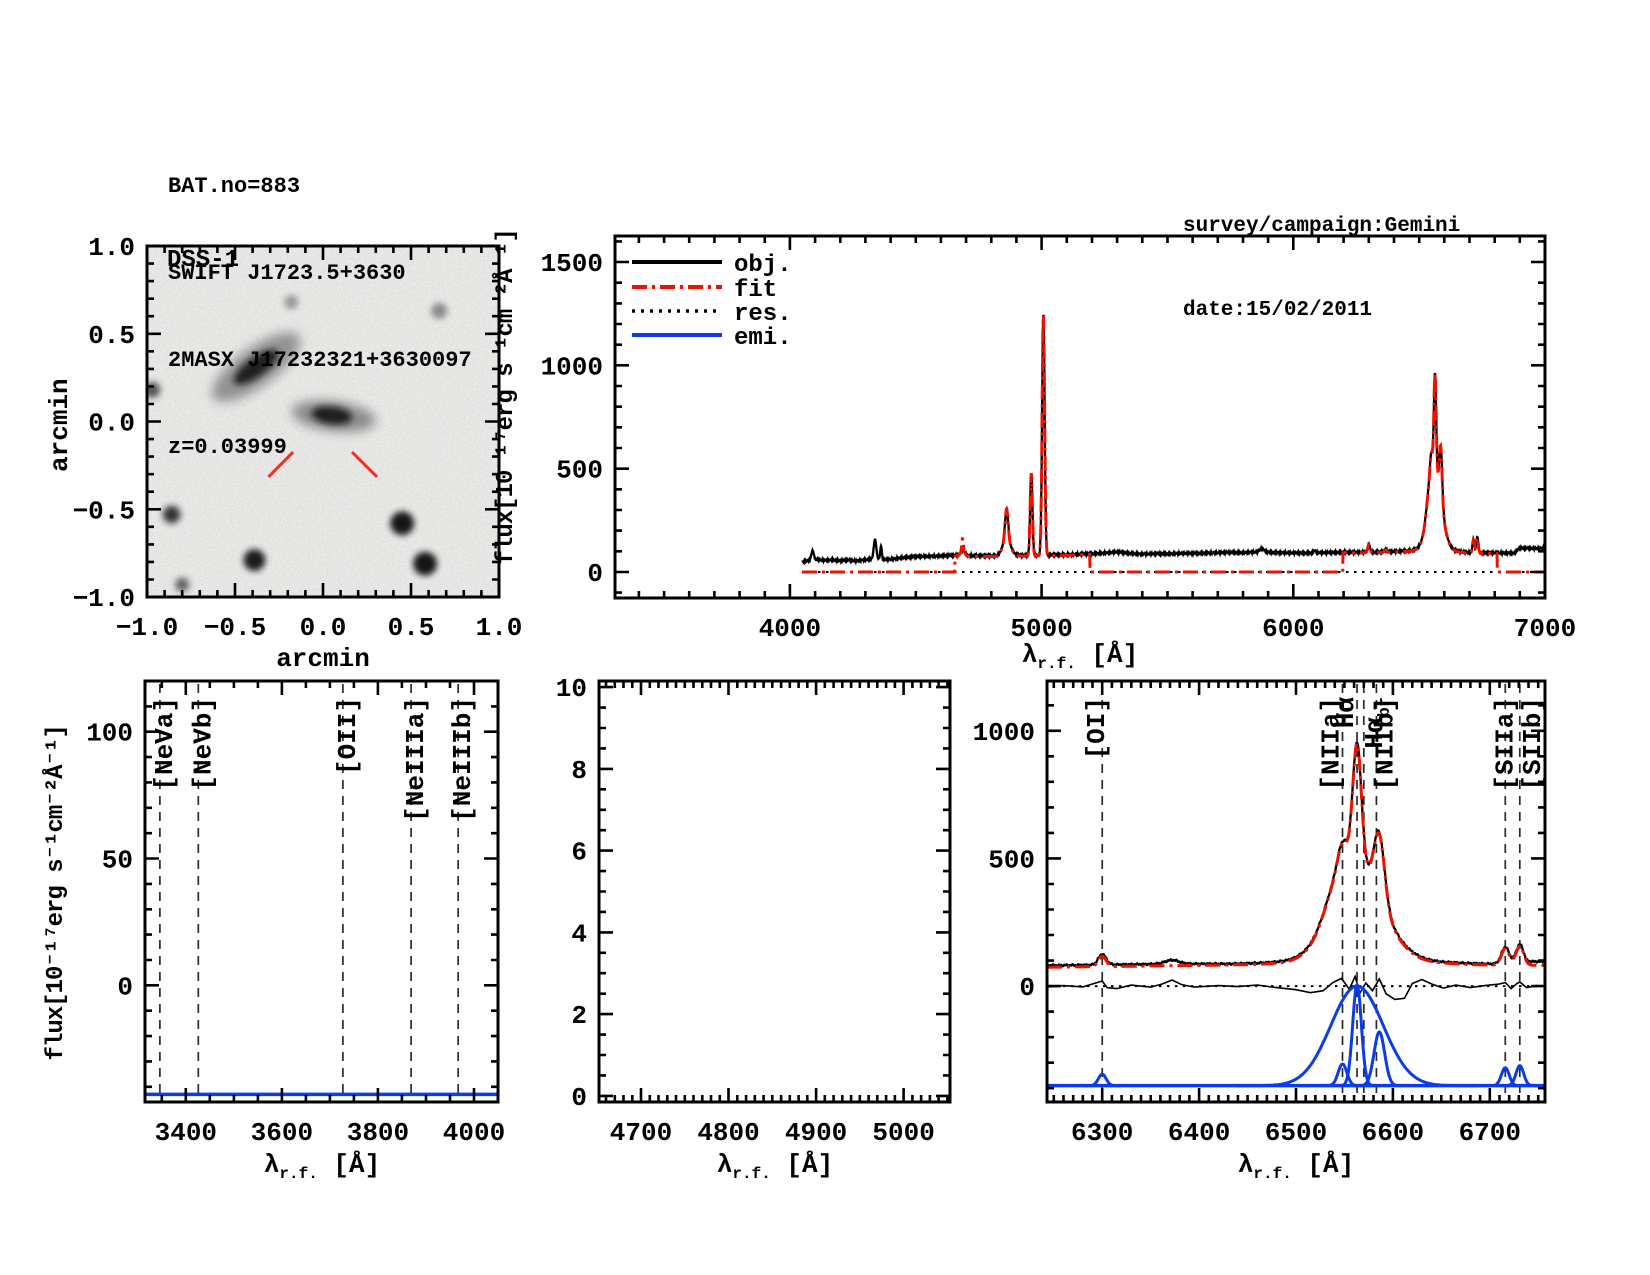 The image size is (1650, 1275). Describe the element at coordinates (1278, 310) in the screenshot. I see `observation-date: date:15/02/2011` at that location.